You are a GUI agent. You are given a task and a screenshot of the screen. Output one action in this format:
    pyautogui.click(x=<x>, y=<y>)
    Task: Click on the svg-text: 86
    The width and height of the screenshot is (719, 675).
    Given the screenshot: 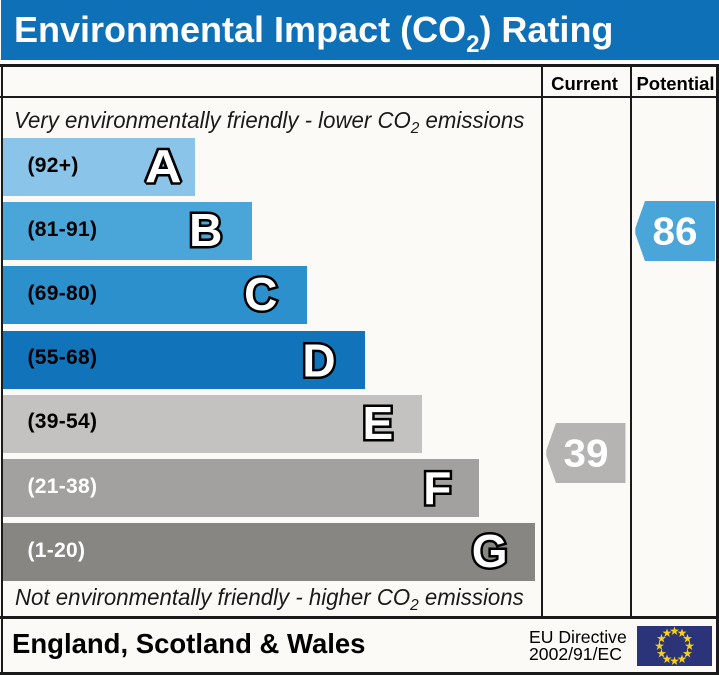 What is the action you would take?
    pyautogui.click(x=674, y=232)
    